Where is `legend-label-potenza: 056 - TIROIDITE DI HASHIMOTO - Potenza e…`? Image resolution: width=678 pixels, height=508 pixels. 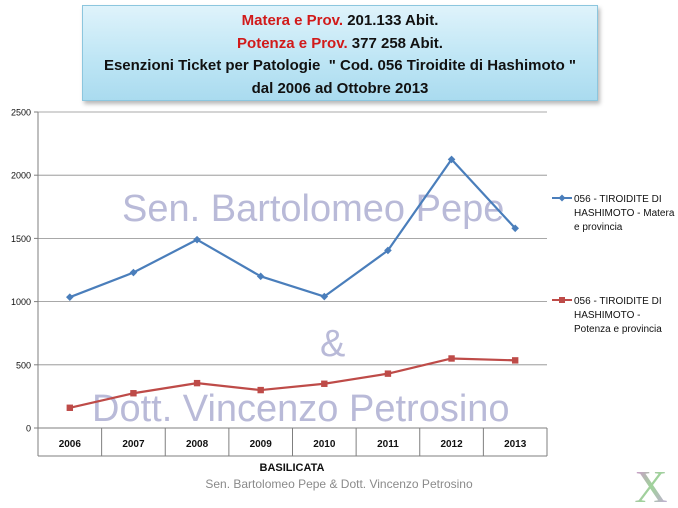 legend-label-potenza: 056 - TIROIDITE DI HASHIMOTO - Potenza e… is located at coordinates (618, 315).